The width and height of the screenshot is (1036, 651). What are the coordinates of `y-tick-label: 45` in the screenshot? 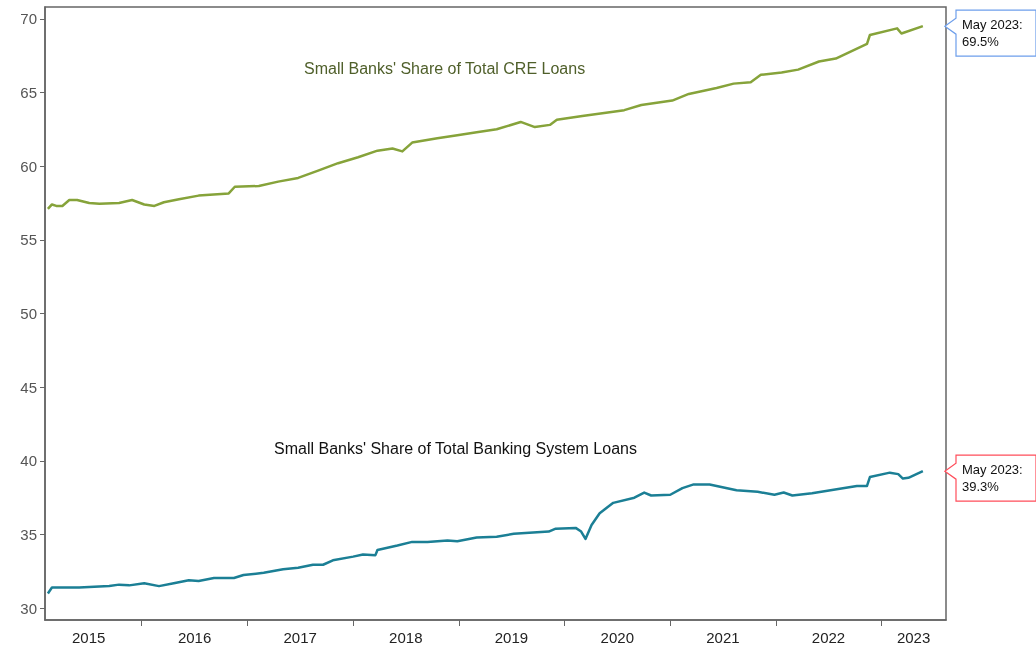 It's located at (28, 387).